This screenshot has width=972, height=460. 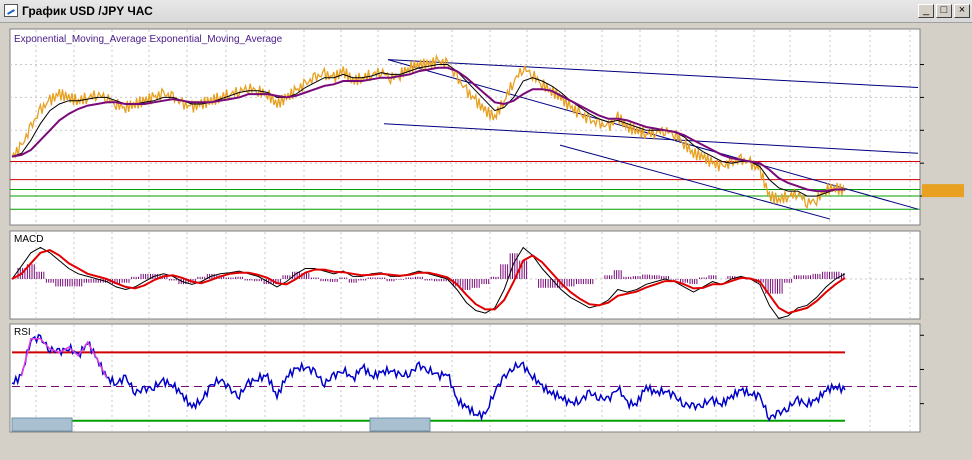 I want to click on rsi-overbought-segment, so click(x=64, y=358).